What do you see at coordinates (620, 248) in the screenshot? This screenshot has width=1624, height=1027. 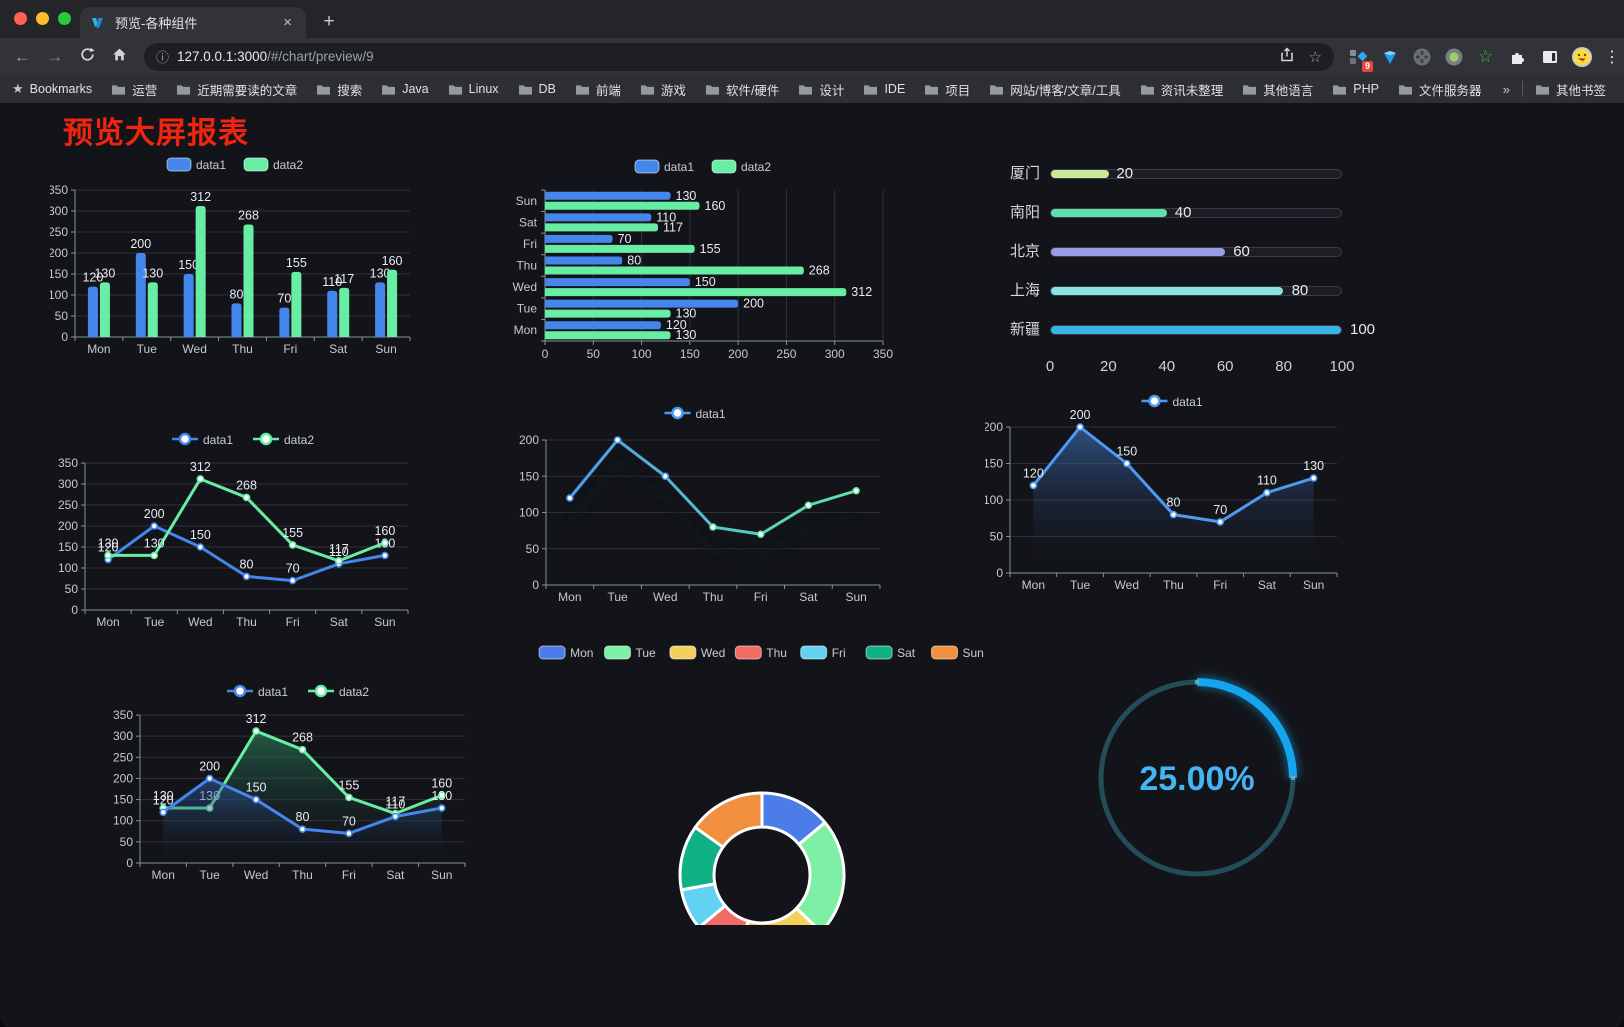 I see `hbar-data2-Fri` at bounding box center [620, 248].